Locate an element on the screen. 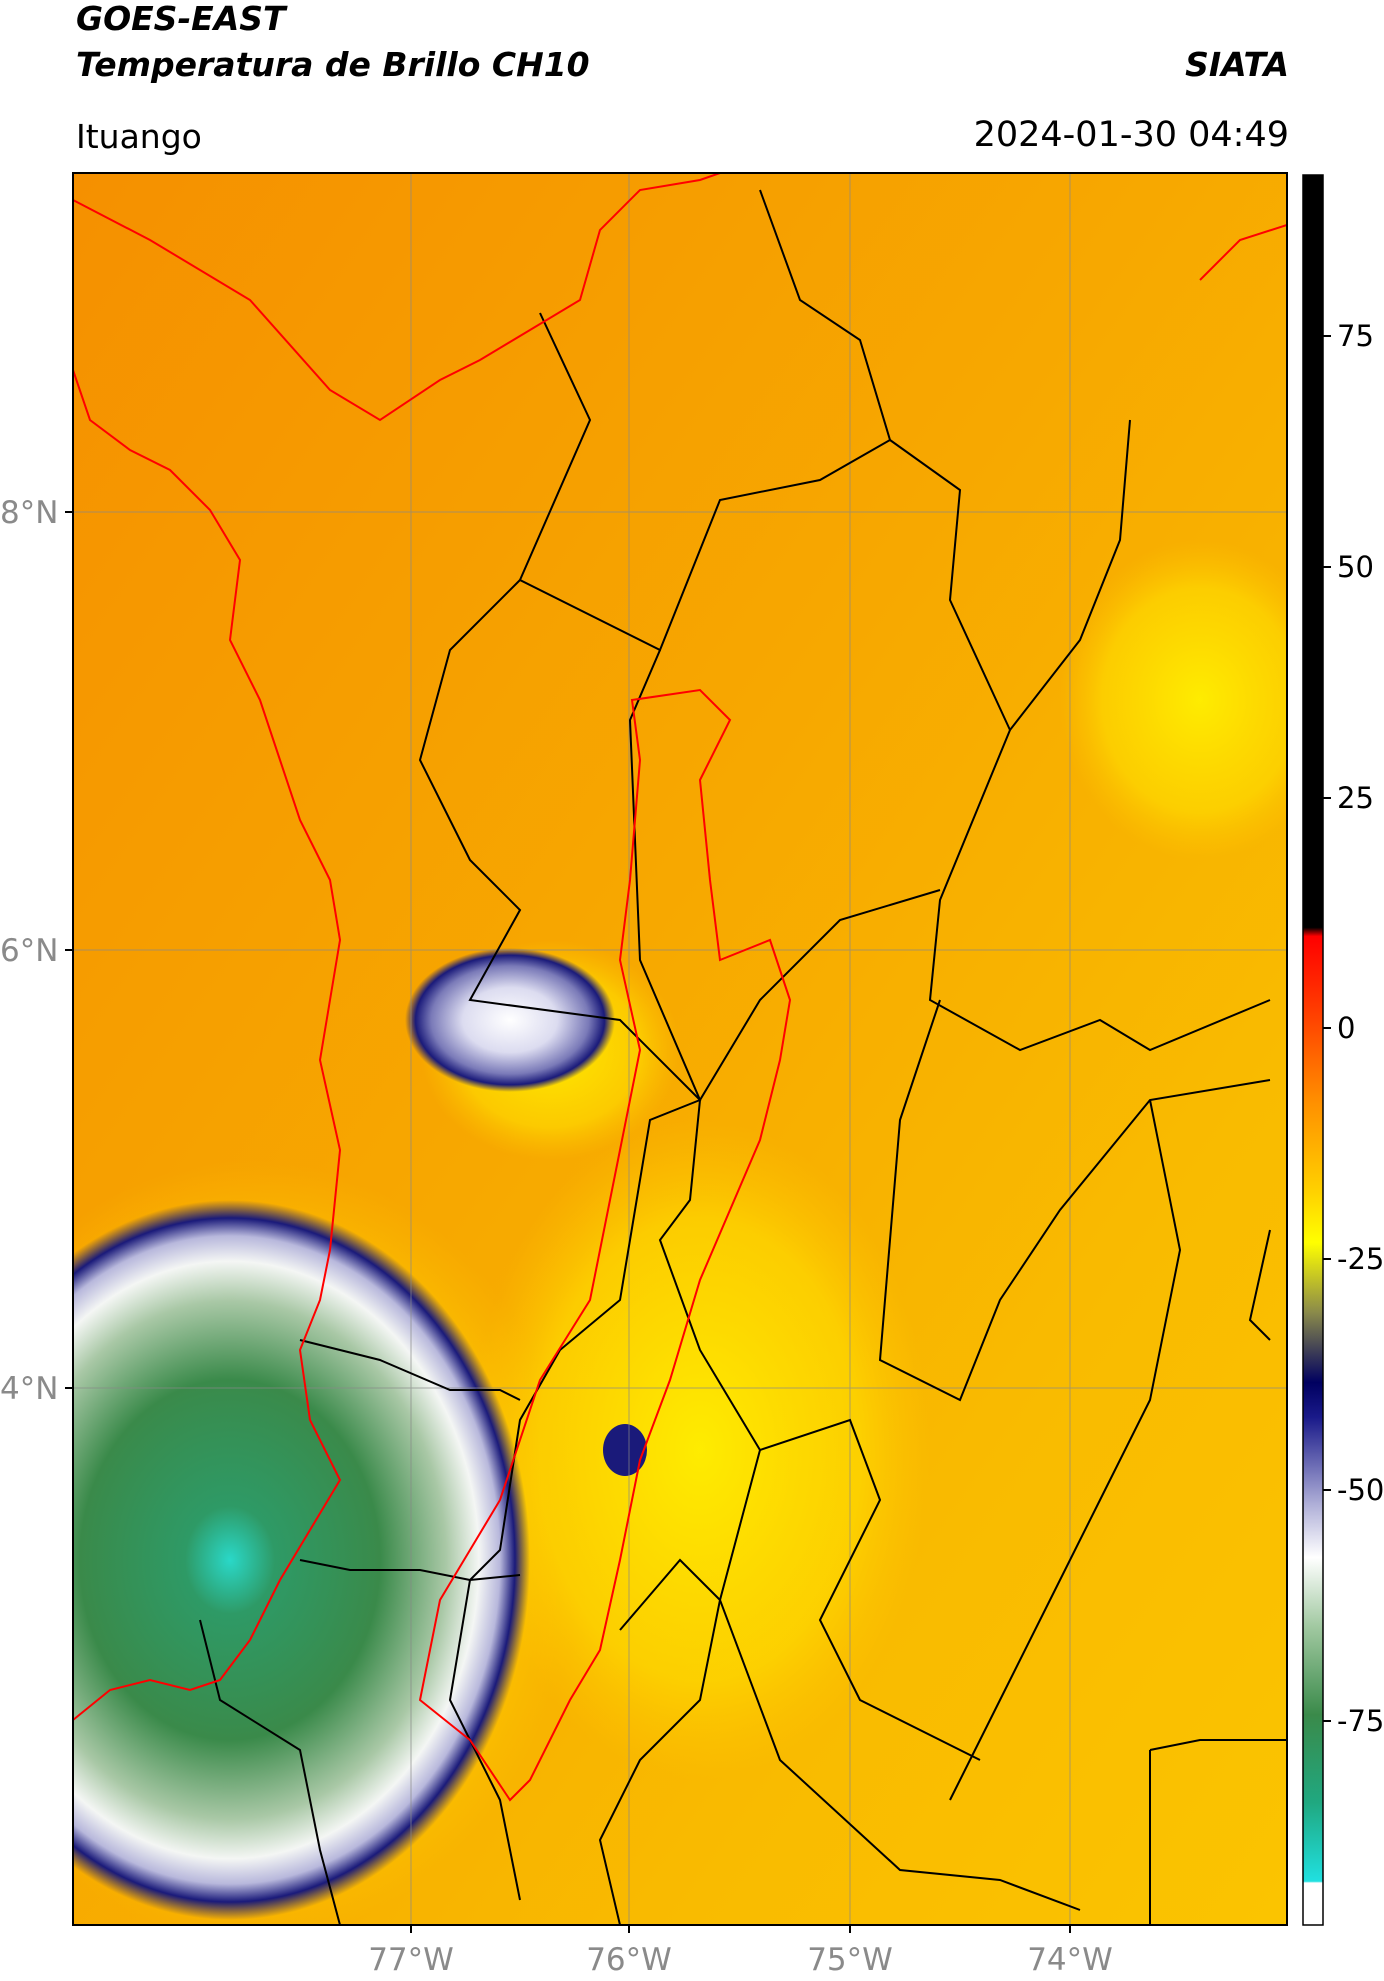 The width and height of the screenshot is (1384, 1981). colorbar-label-minus25: -25 is located at coordinates (1360, 1259).